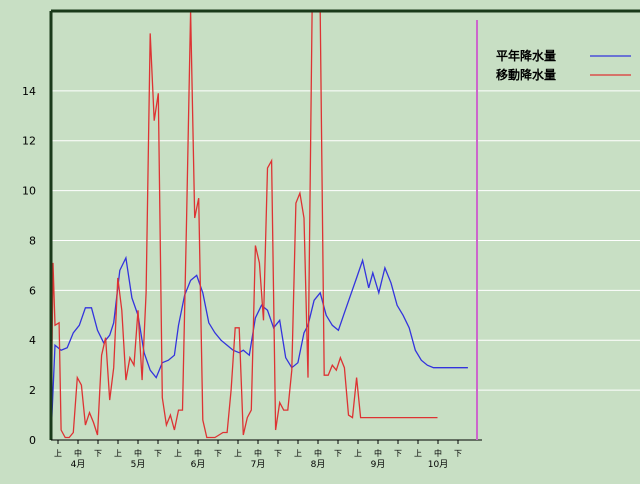  I want to click on month-label: 9月, so click(378, 464).